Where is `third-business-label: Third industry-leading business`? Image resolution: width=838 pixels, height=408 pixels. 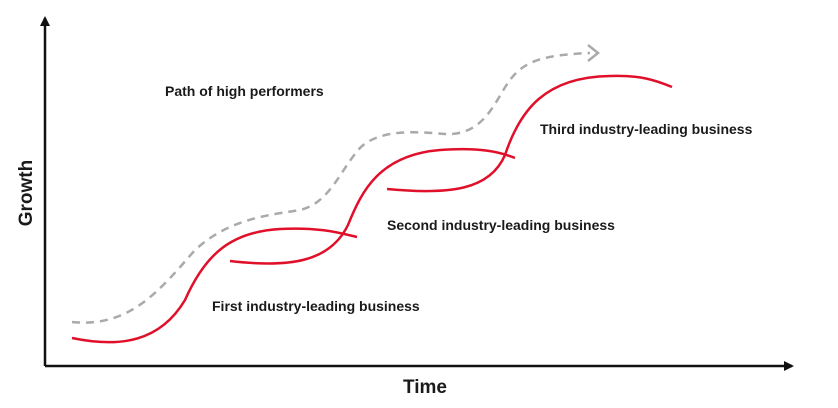
third-business-label: Third industry-leading business is located at coordinates (646, 129).